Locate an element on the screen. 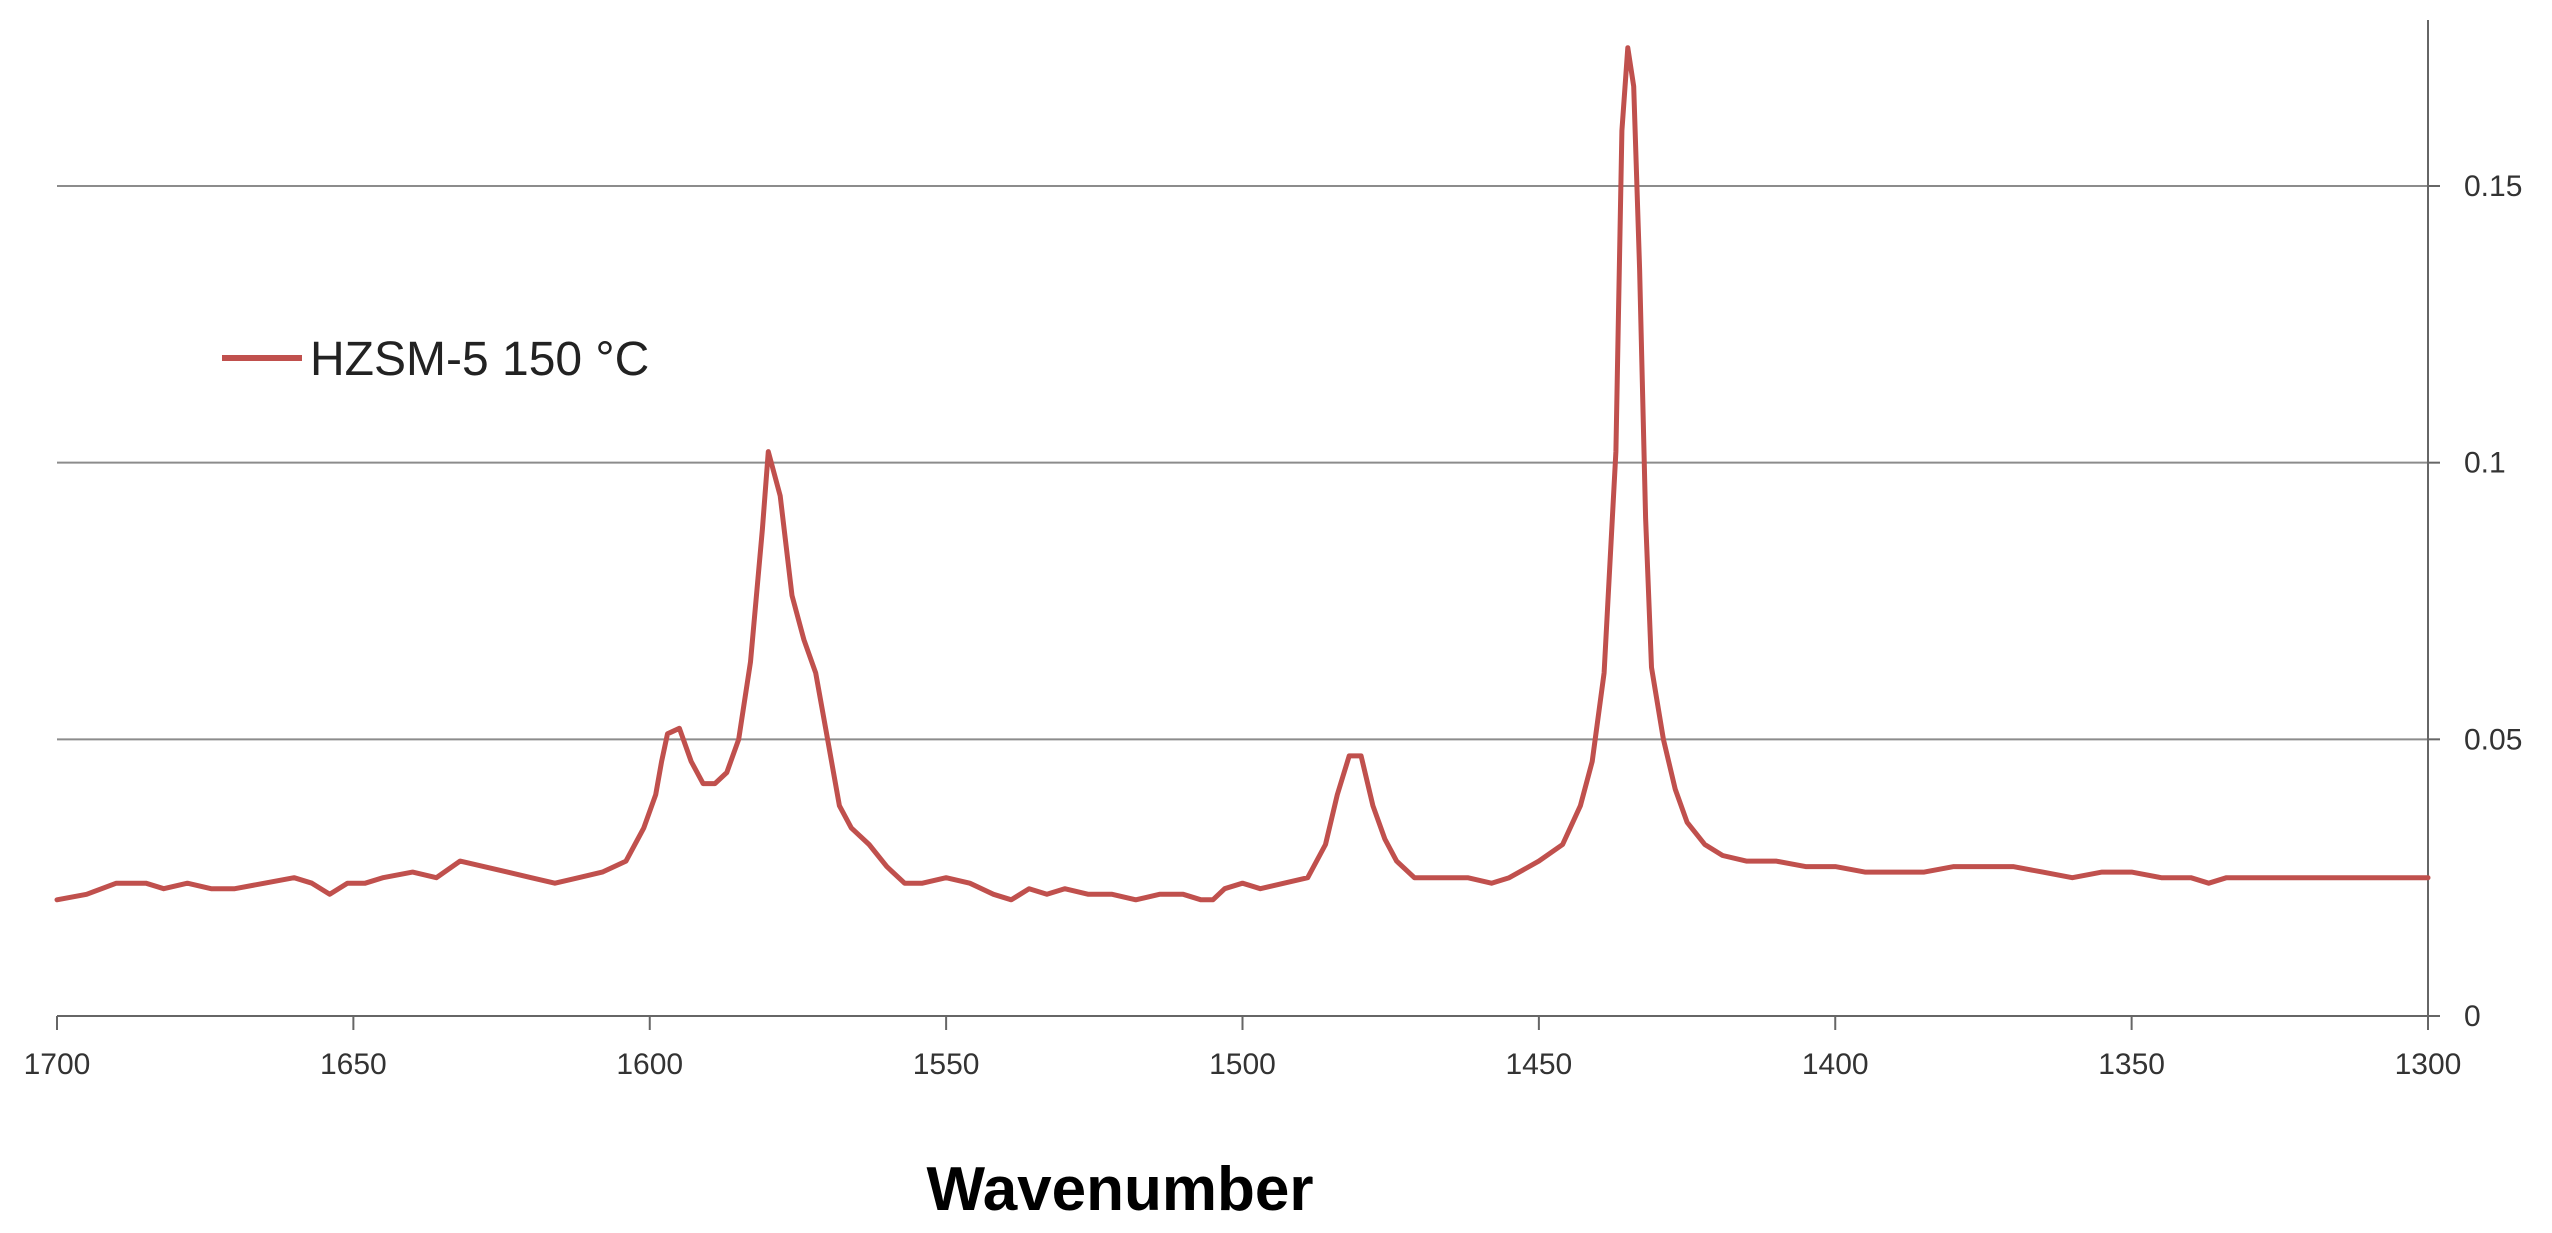 The height and width of the screenshot is (1233, 2552). x-tick-label: 1450 is located at coordinates (1539, 1064).